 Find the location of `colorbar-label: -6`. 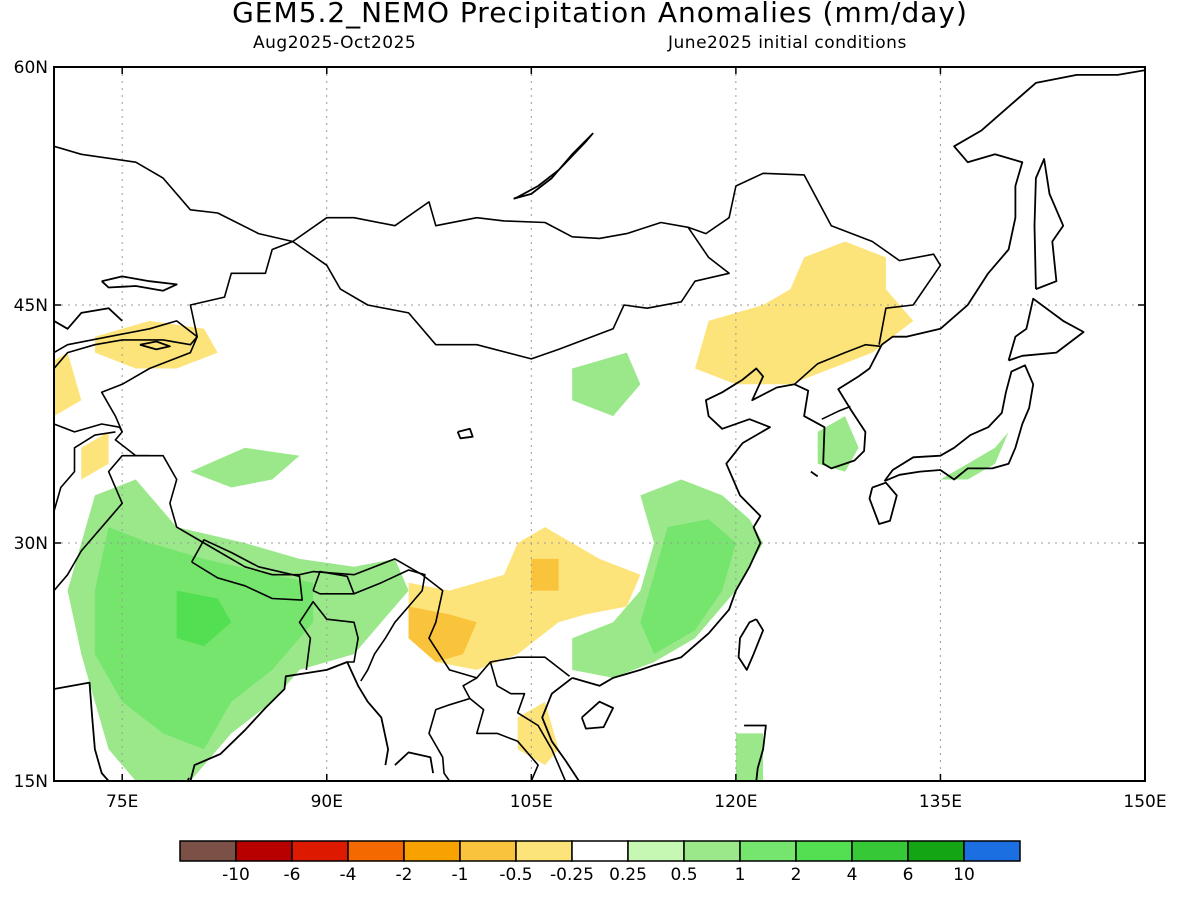

colorbar-label: -6 is located at coordinates (292, 875).